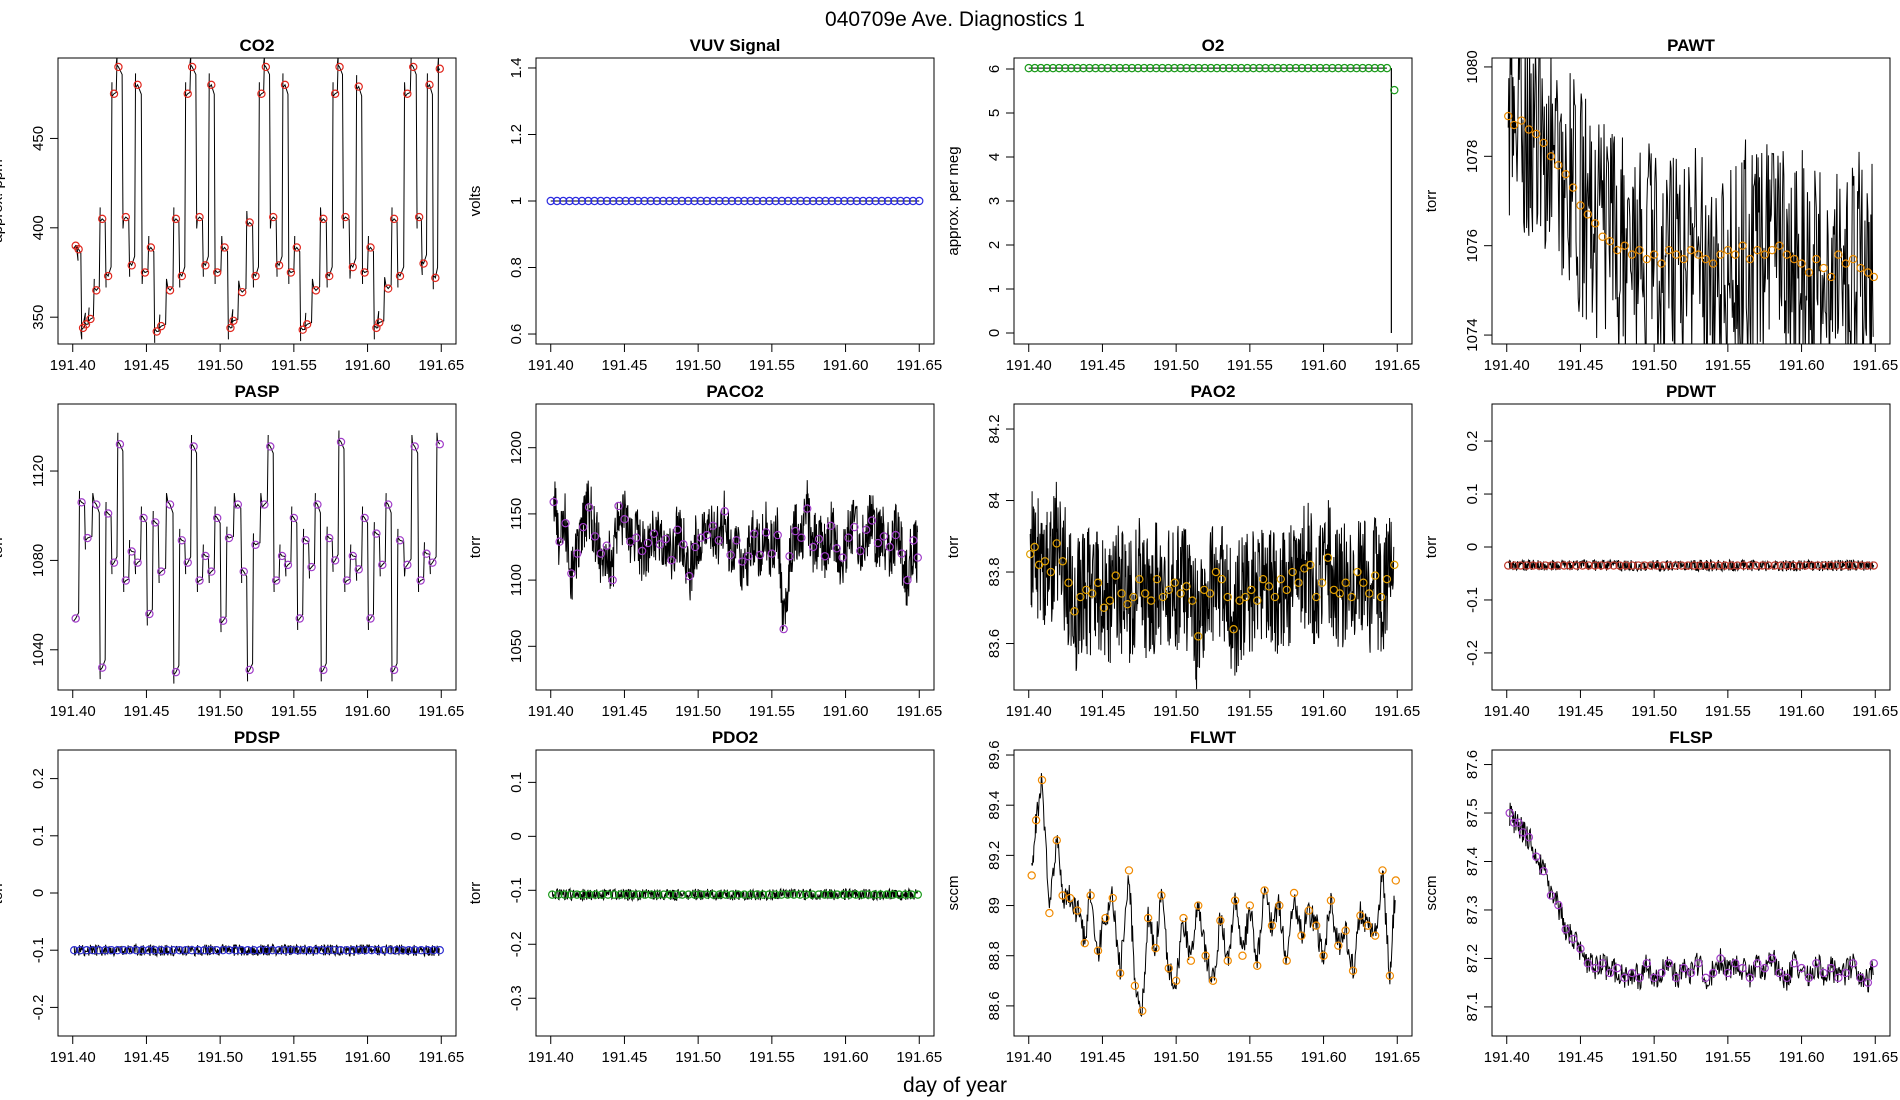 The width and height of the screenshot is (1900, 1100). What do you see at coordinates (1431, 201) in the screenshot?
I see `y-axis-label: torr` at bounding box center [1431, 201].